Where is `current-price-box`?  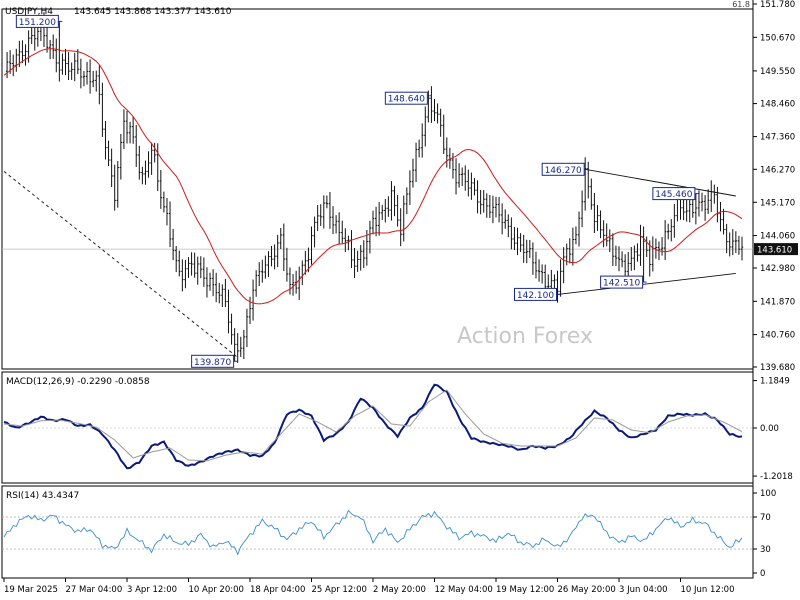
current-price-box is located at coordinates (776, 249).